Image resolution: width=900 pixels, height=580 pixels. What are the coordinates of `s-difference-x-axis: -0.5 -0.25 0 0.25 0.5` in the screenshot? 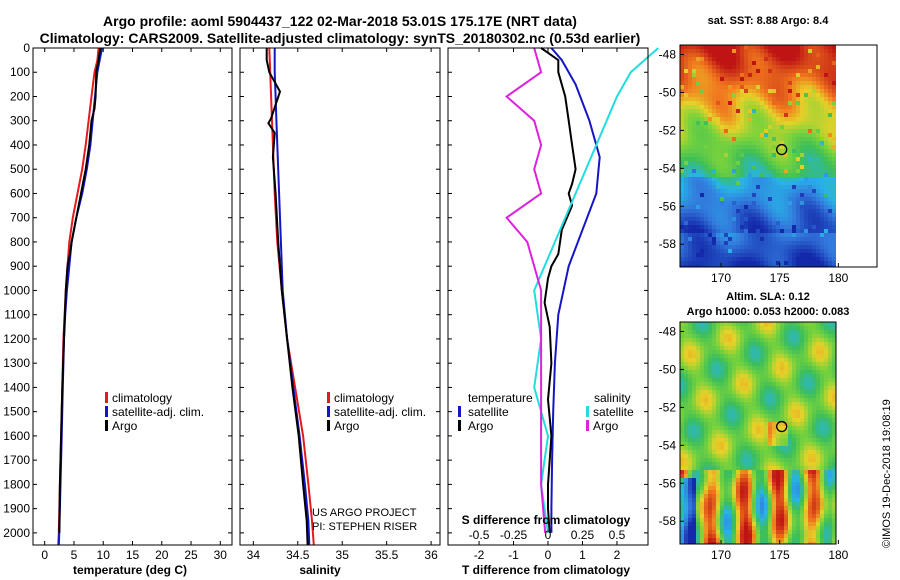 It's located at (547, 535).